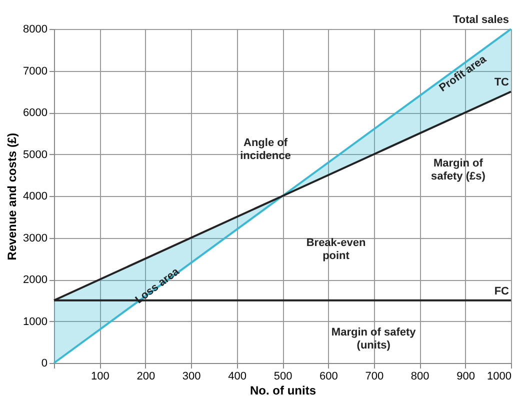  I want to click on y-tick-label: 0, so click(44, 364).